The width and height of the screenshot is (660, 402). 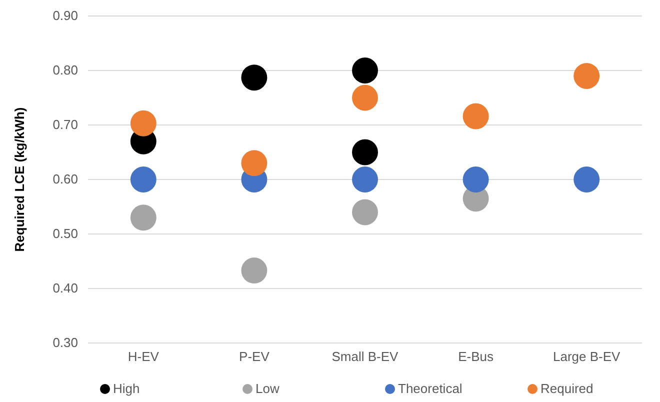 What do you see at coordinates (254, 356) in the screenshot?
I see `x-tick-label: P-EV` at bounding box center [254, 356].